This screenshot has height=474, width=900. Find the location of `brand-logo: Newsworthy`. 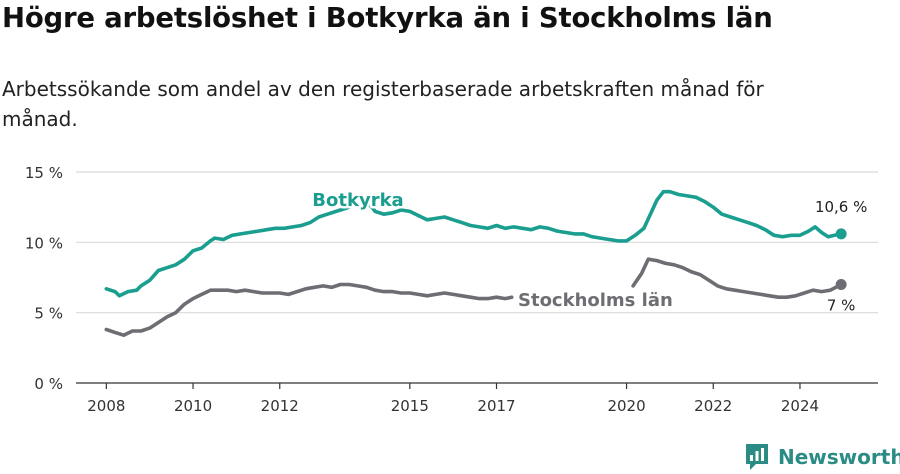

brand-logo: Newsworthy is located at coordinates (822, 457).